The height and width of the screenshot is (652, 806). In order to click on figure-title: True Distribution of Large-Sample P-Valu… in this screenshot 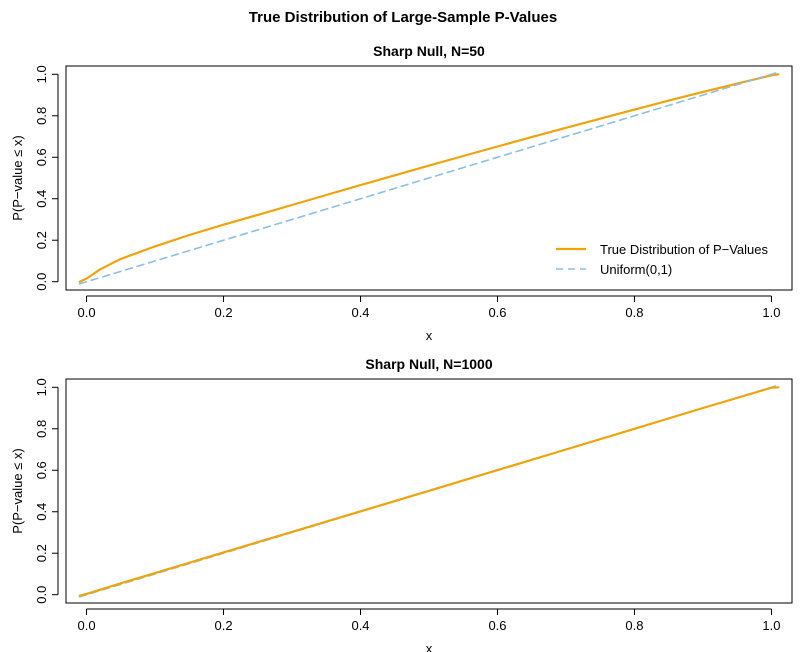, I will do `click(403, 17)`.